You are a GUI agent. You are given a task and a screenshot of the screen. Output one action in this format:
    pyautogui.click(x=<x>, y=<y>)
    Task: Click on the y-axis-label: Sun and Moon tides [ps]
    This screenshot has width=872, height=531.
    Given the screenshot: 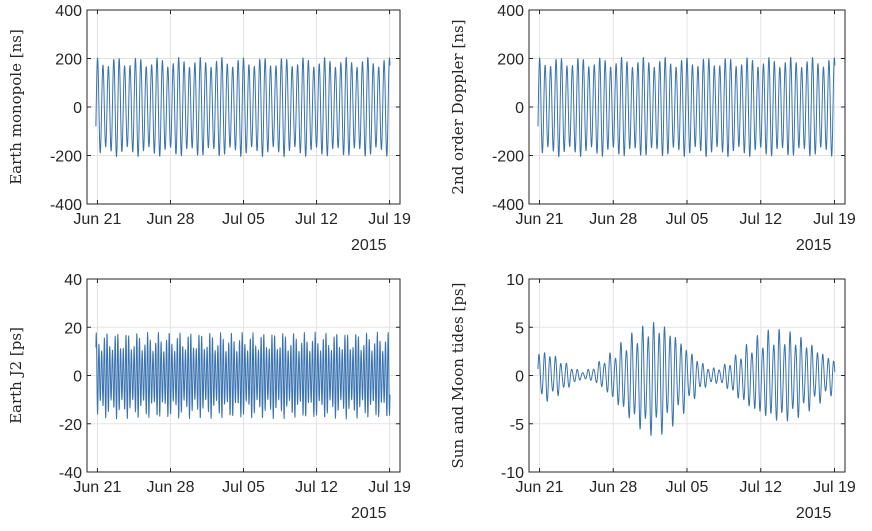 What is the action you would take?
    pyautogui.click(x=458, y=376)
    